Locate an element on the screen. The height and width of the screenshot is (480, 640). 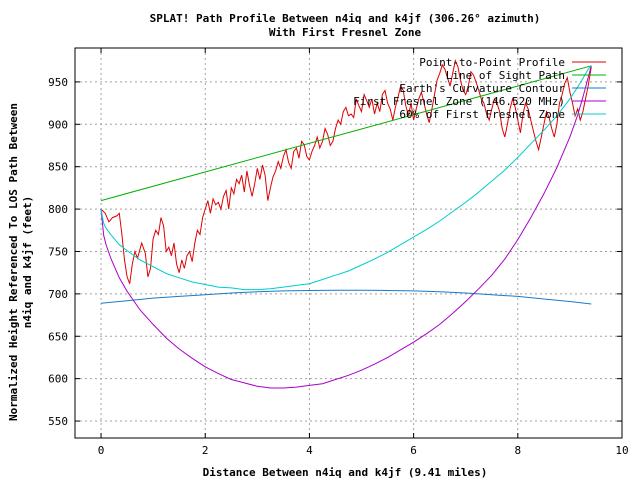
y-tick-label: 650 is located at coordinates (58, 336).